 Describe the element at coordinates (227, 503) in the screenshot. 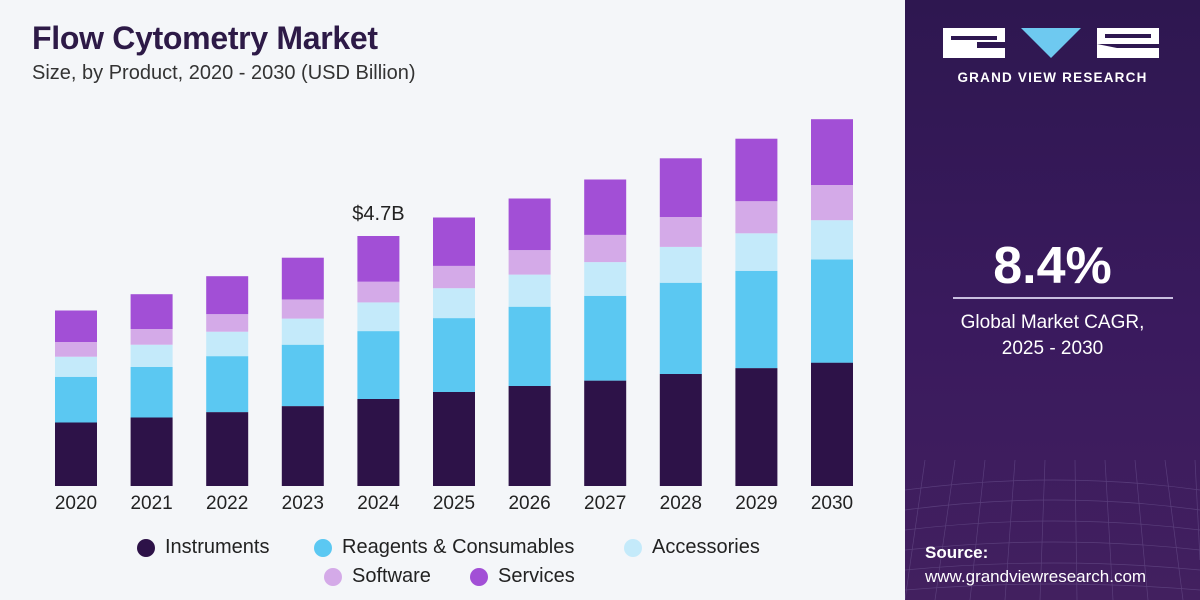

I see `x-tick-label-2022: 2022` at that location.